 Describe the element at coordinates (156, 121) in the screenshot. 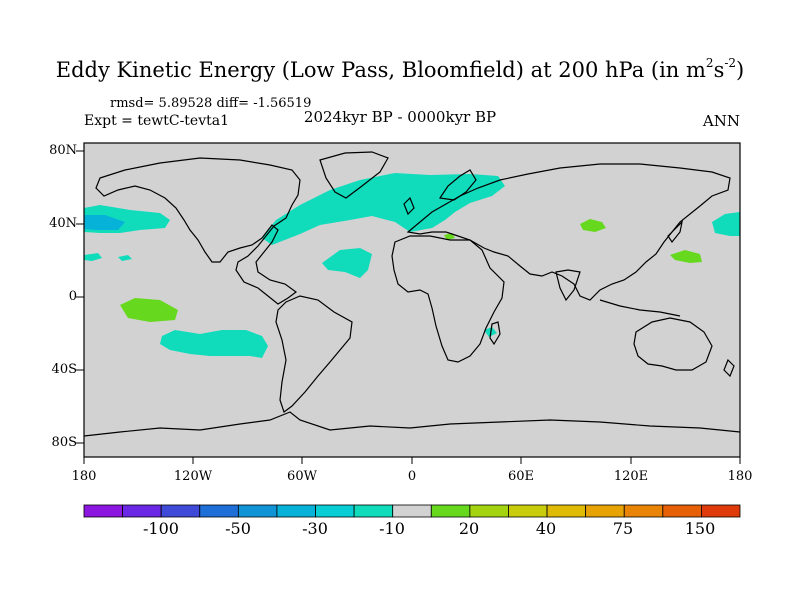

I see `experiment-label: Expt = tewtC-tevta1` at that location.